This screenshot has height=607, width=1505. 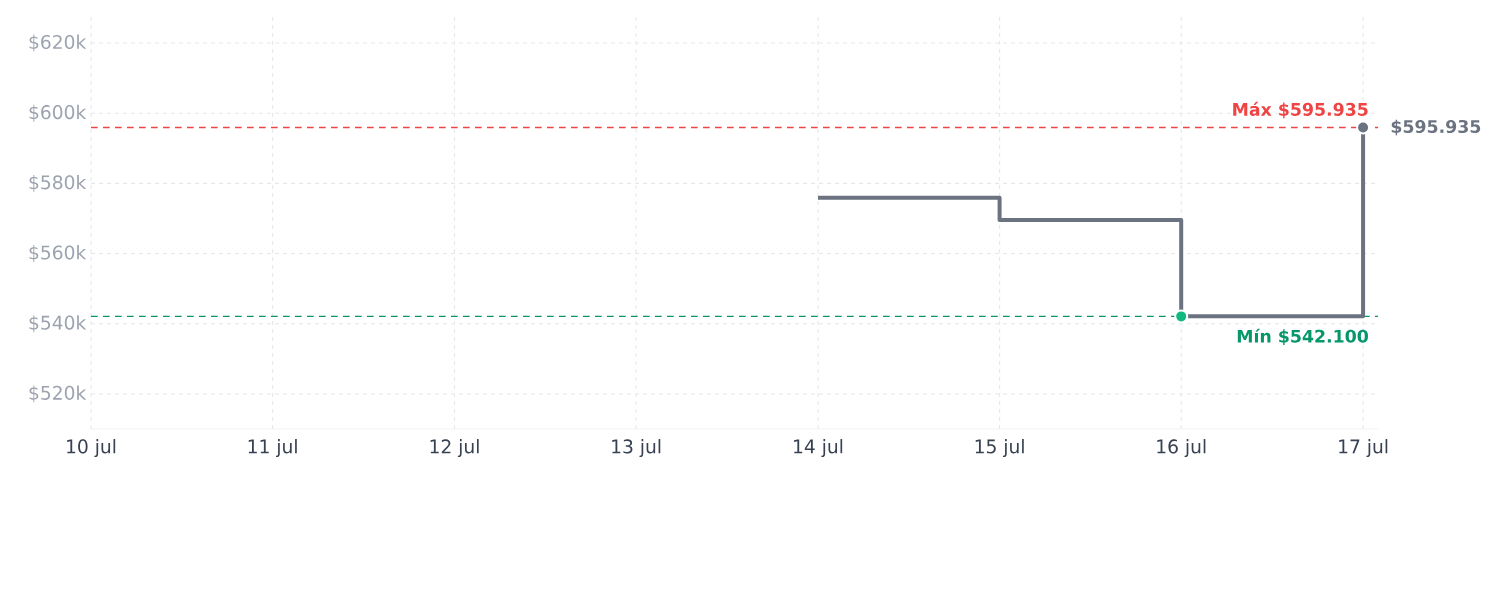 I want to click on x-tick-label: 11 jul, so click(x=272, y=448).